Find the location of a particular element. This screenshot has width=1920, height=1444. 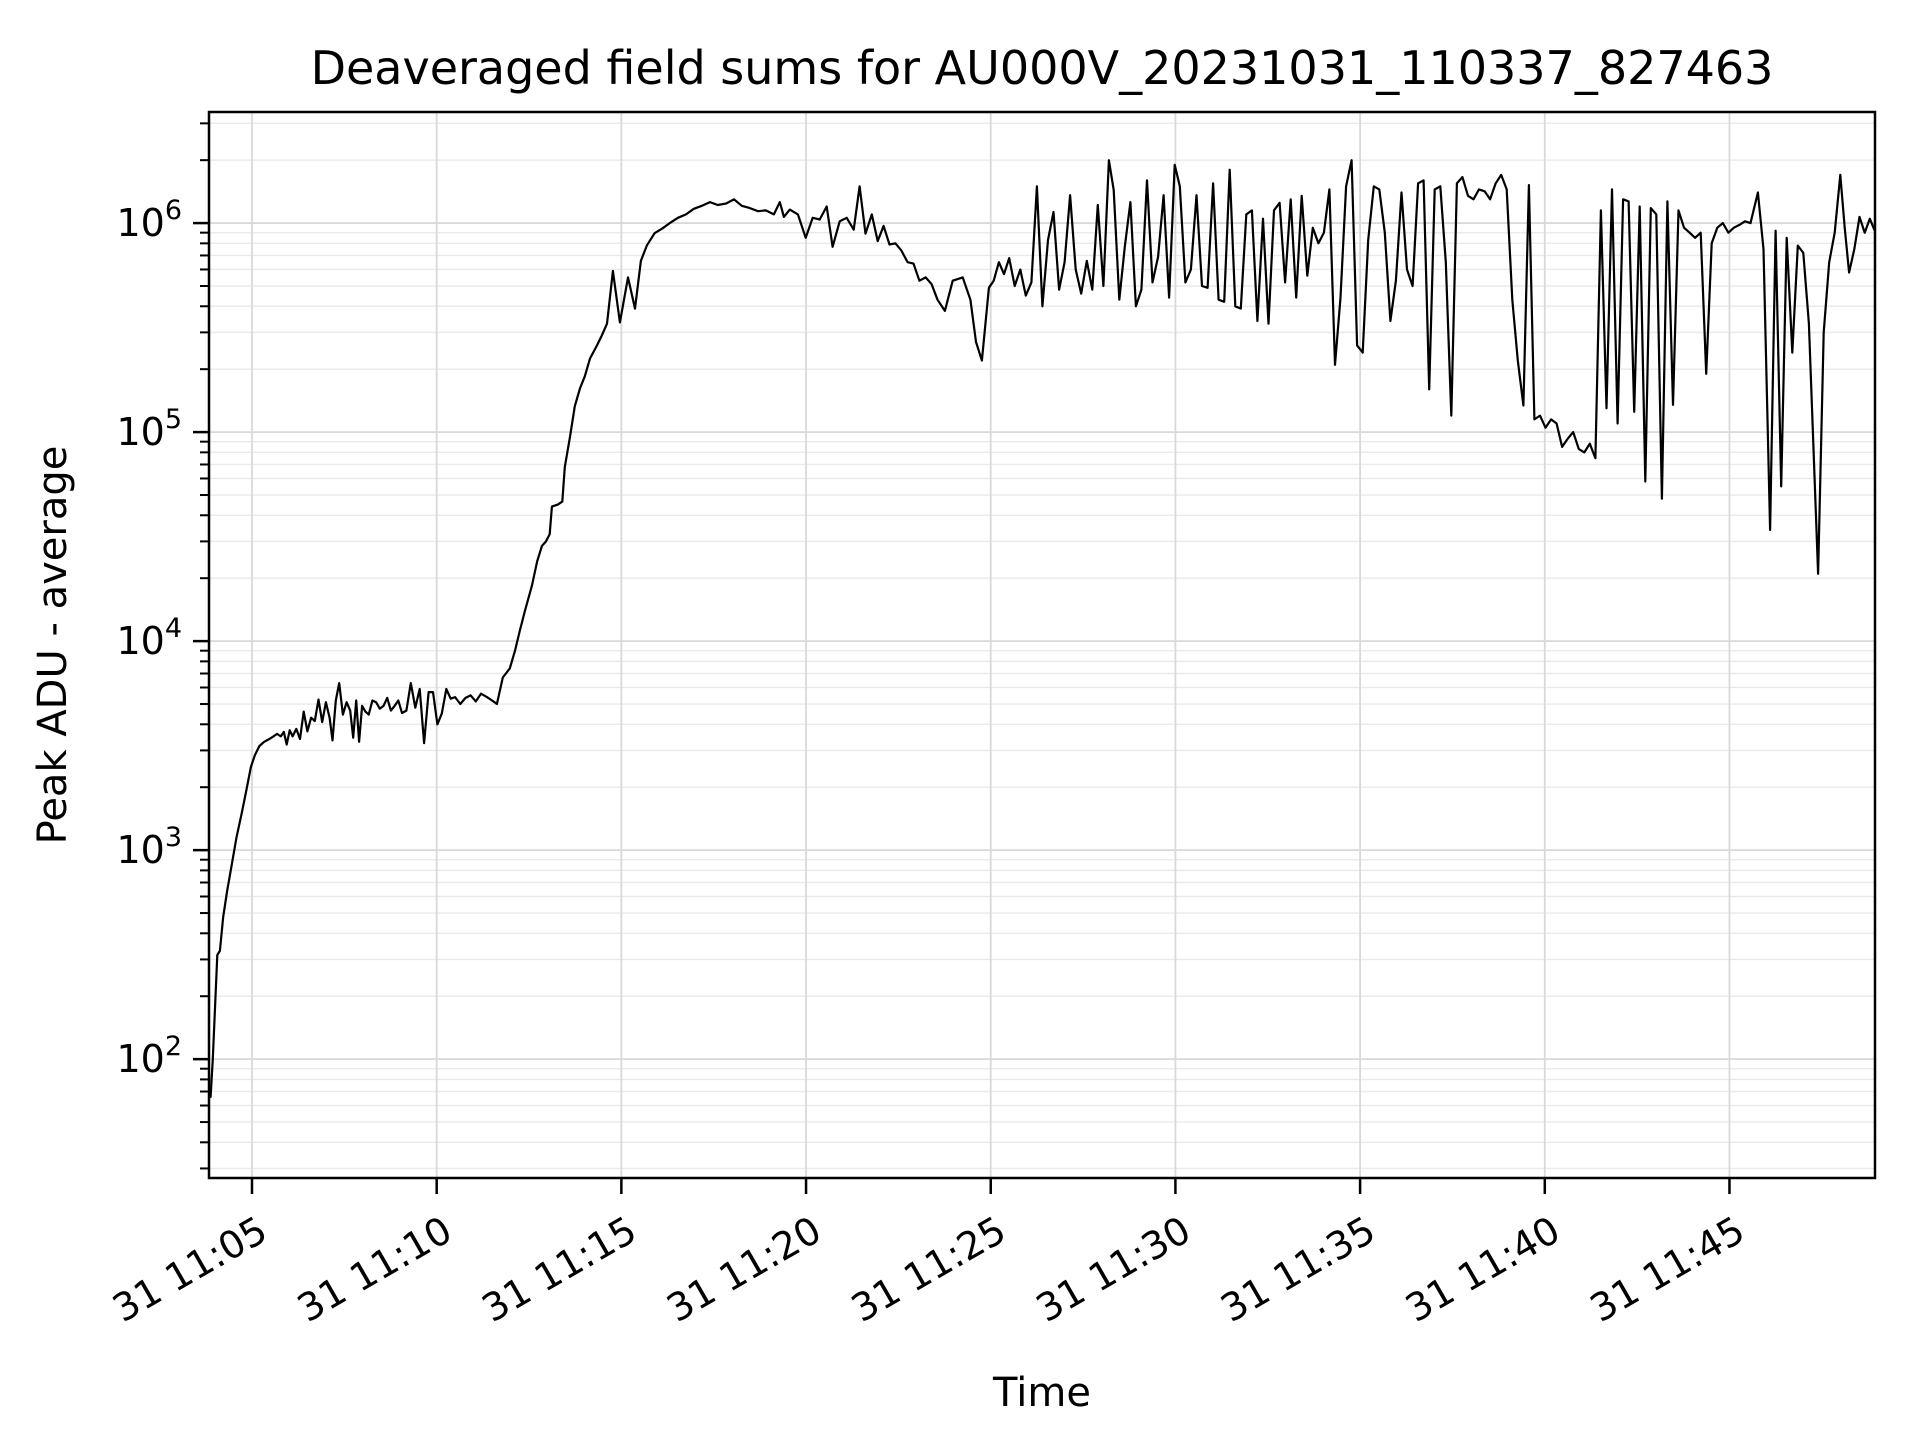

y-axis-ticks: 102 103 104 105 106 is located at coordinates (162, 646).